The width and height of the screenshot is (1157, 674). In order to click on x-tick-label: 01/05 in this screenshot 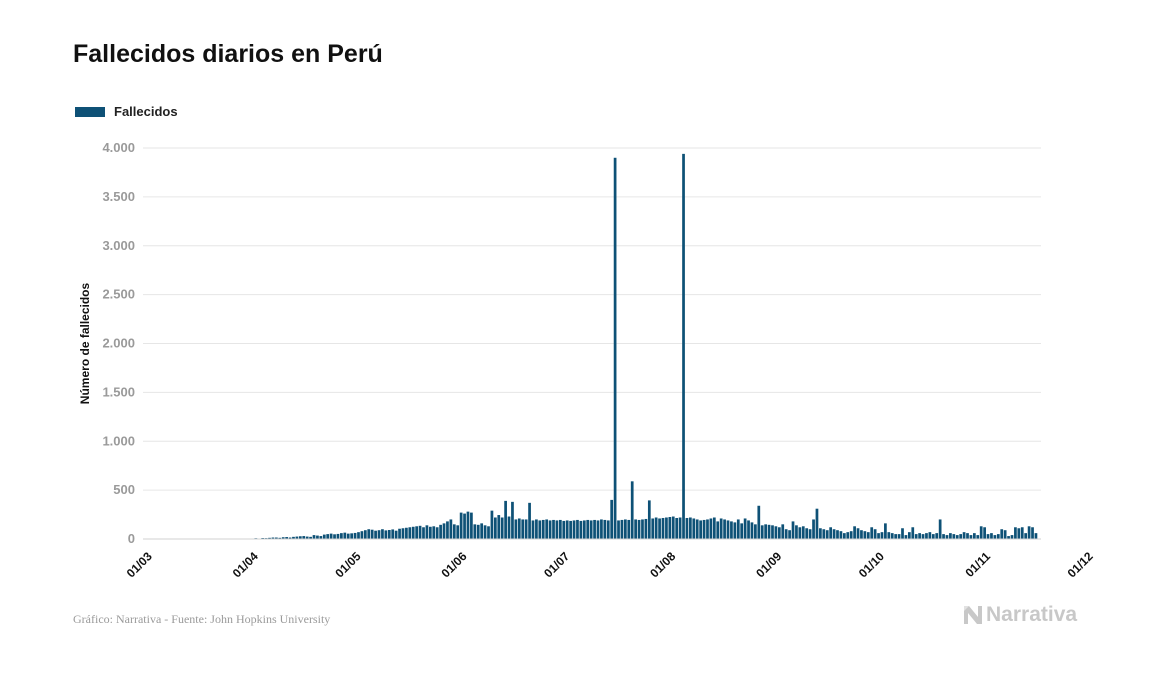, I will do `click(347, 564)`.